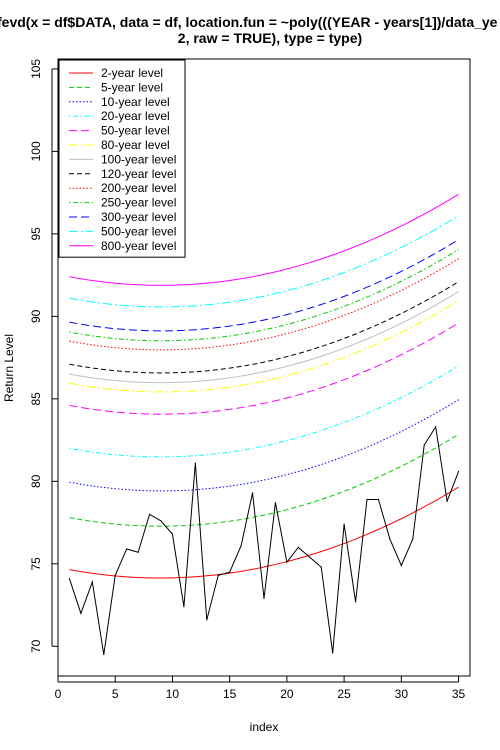  Describe the element at coordinates (132, 73) in the screenshot. I see `legend-label: 2-year level` at that location.